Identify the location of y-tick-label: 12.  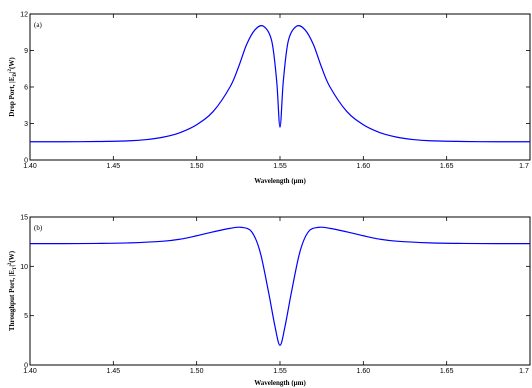
(24, 15).